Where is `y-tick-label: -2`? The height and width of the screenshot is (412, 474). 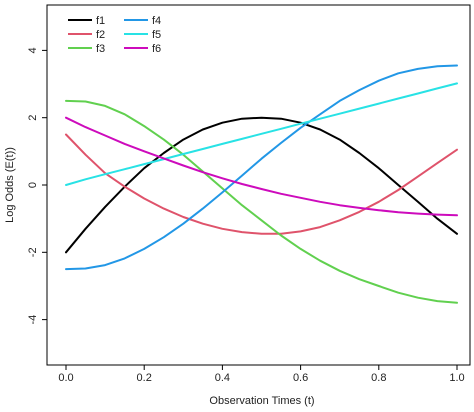
y-tick-label: -2 is located at coordinates (33, 252).